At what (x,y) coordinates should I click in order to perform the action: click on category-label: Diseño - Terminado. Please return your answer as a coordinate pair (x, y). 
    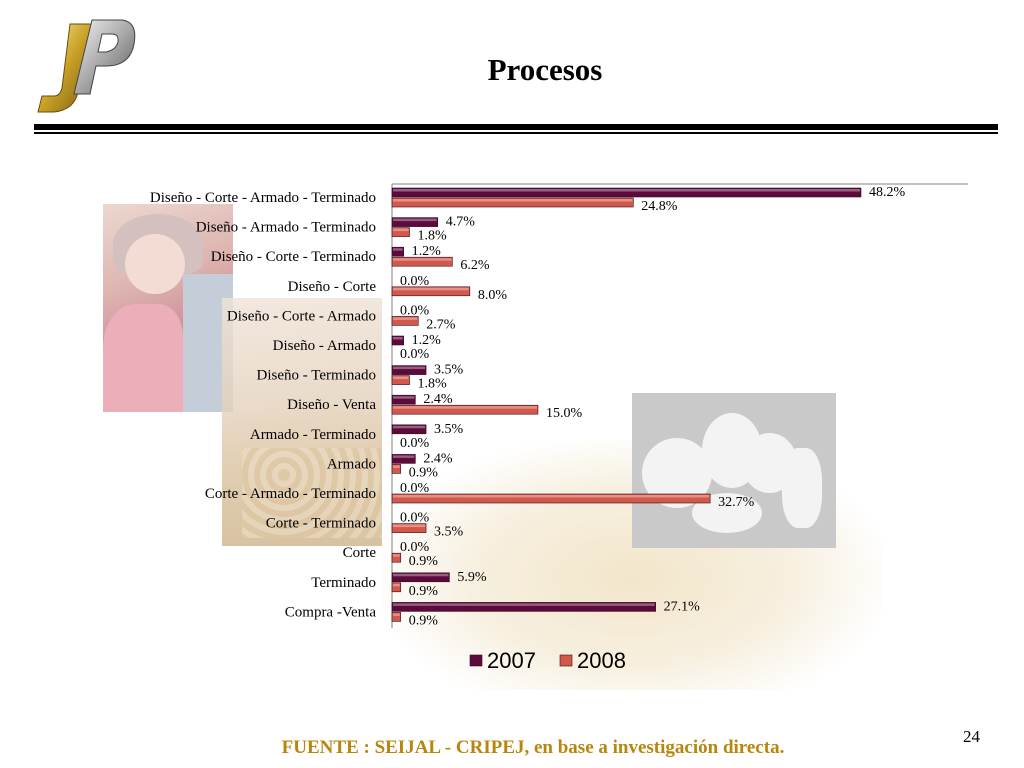
    Looking at the image, I should click on (316, 376).